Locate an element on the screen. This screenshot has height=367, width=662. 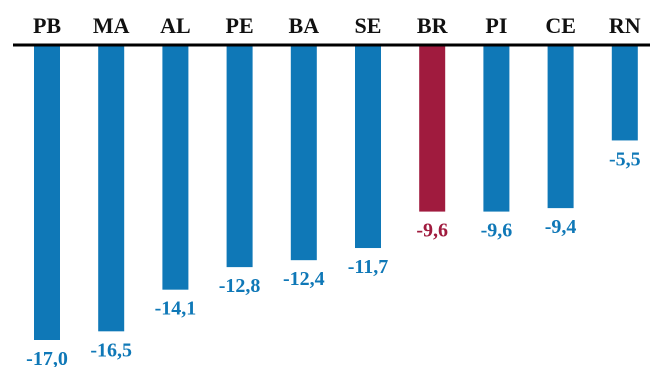
category-label-pb: PB is located at coordinates (47, 25).